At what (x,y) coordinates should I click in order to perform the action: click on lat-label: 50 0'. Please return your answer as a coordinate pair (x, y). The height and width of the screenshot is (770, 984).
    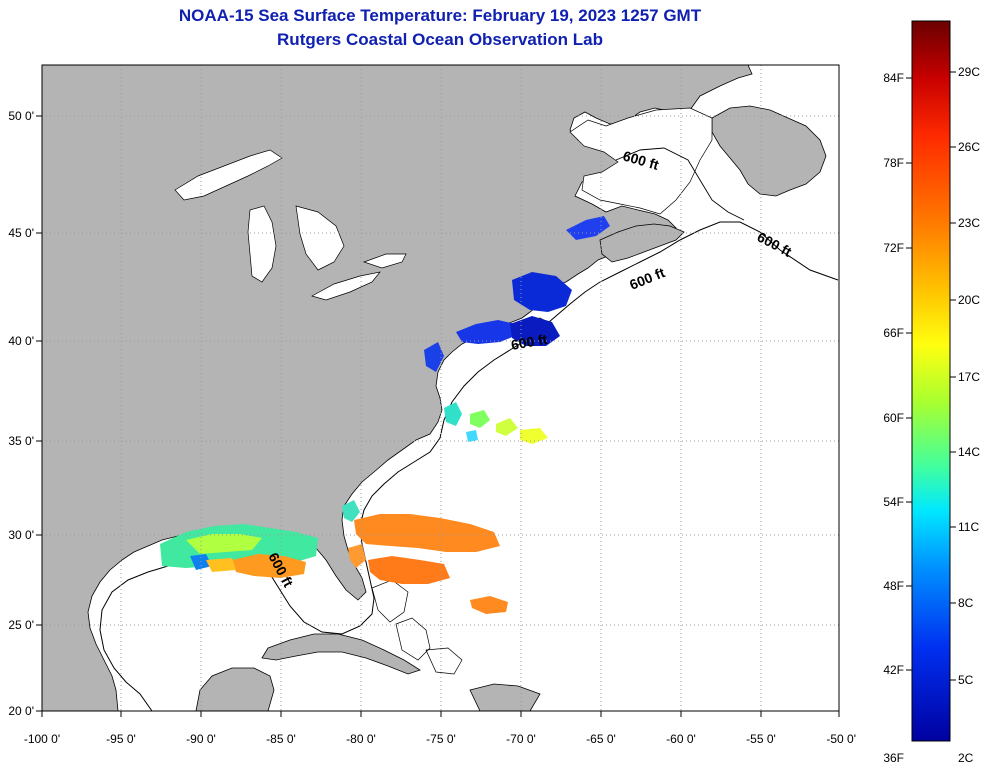
    Looking at the image, I should click on (21, 116).